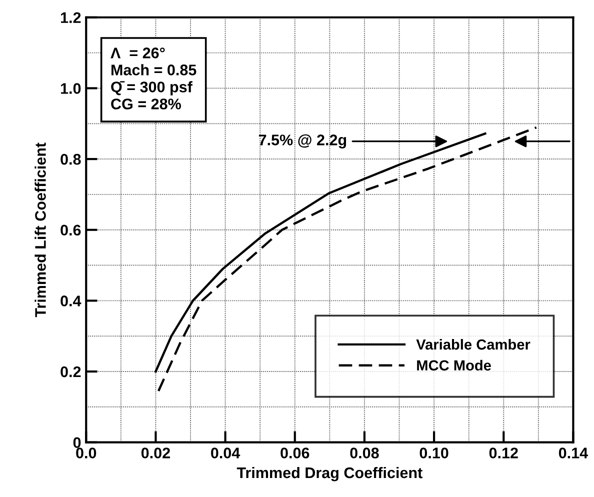 The image size is (594, 497). What do you see at coordinates (70, 159) in the screenshot?
I see `y-tick-label: 0.8` at bounding box center [70, 159].